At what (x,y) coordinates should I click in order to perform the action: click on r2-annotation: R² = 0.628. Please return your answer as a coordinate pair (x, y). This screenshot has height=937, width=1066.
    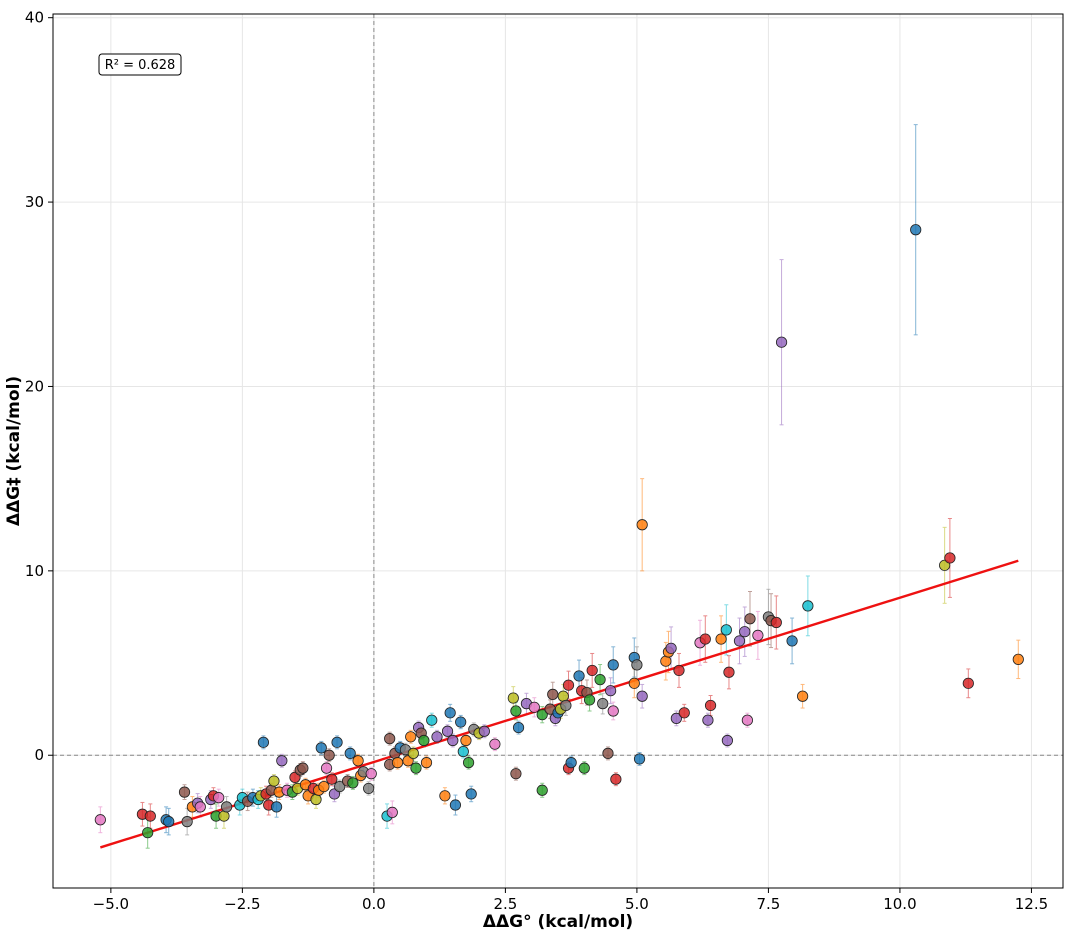
    Looking at the image, I should click on (140, 64).